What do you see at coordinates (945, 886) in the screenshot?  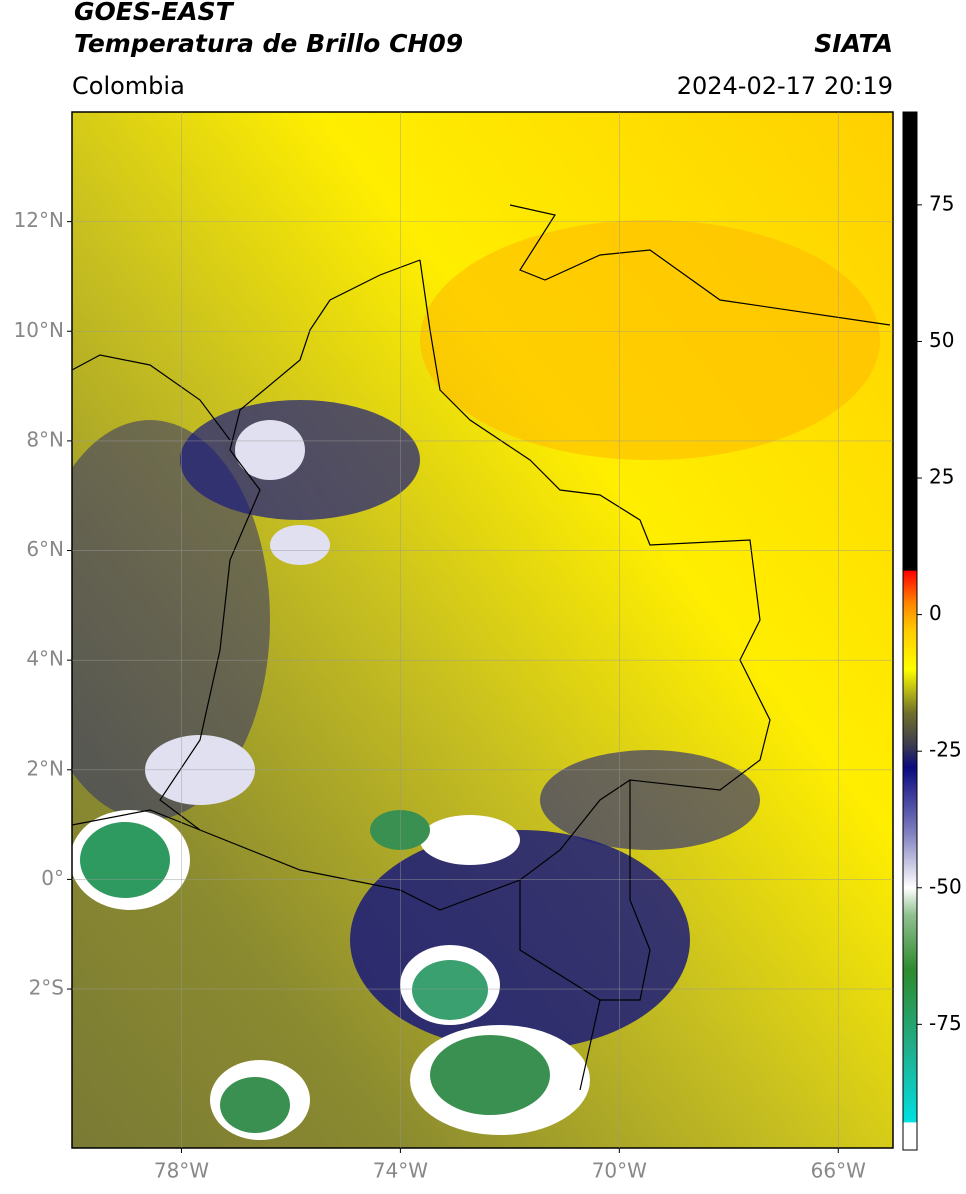 I see `colorbar-tick-label: -50` at bounding box center [945, 886].